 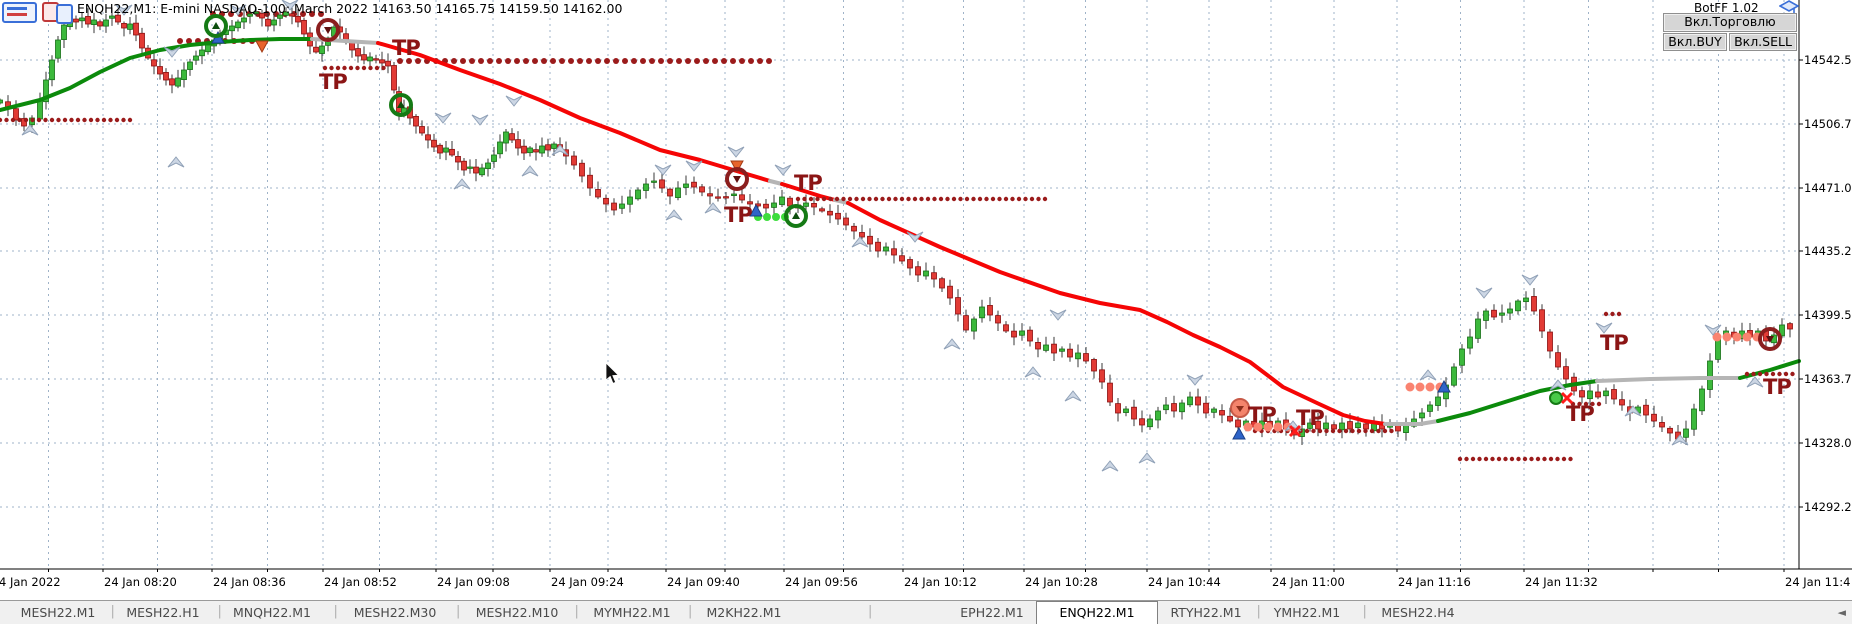 What do you see at coordinates (157, 74) in the screenshot?
I see `ma-line-green` at bounding box center [157, 74].